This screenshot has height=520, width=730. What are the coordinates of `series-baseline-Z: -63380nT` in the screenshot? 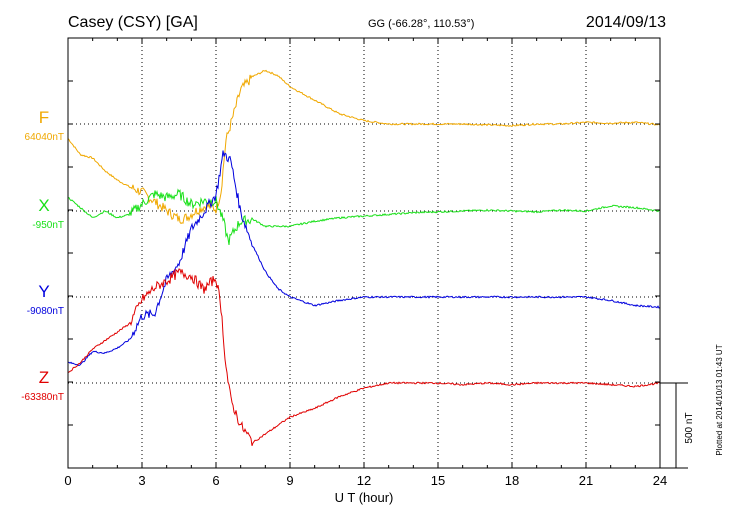 It's located at (42, 397).